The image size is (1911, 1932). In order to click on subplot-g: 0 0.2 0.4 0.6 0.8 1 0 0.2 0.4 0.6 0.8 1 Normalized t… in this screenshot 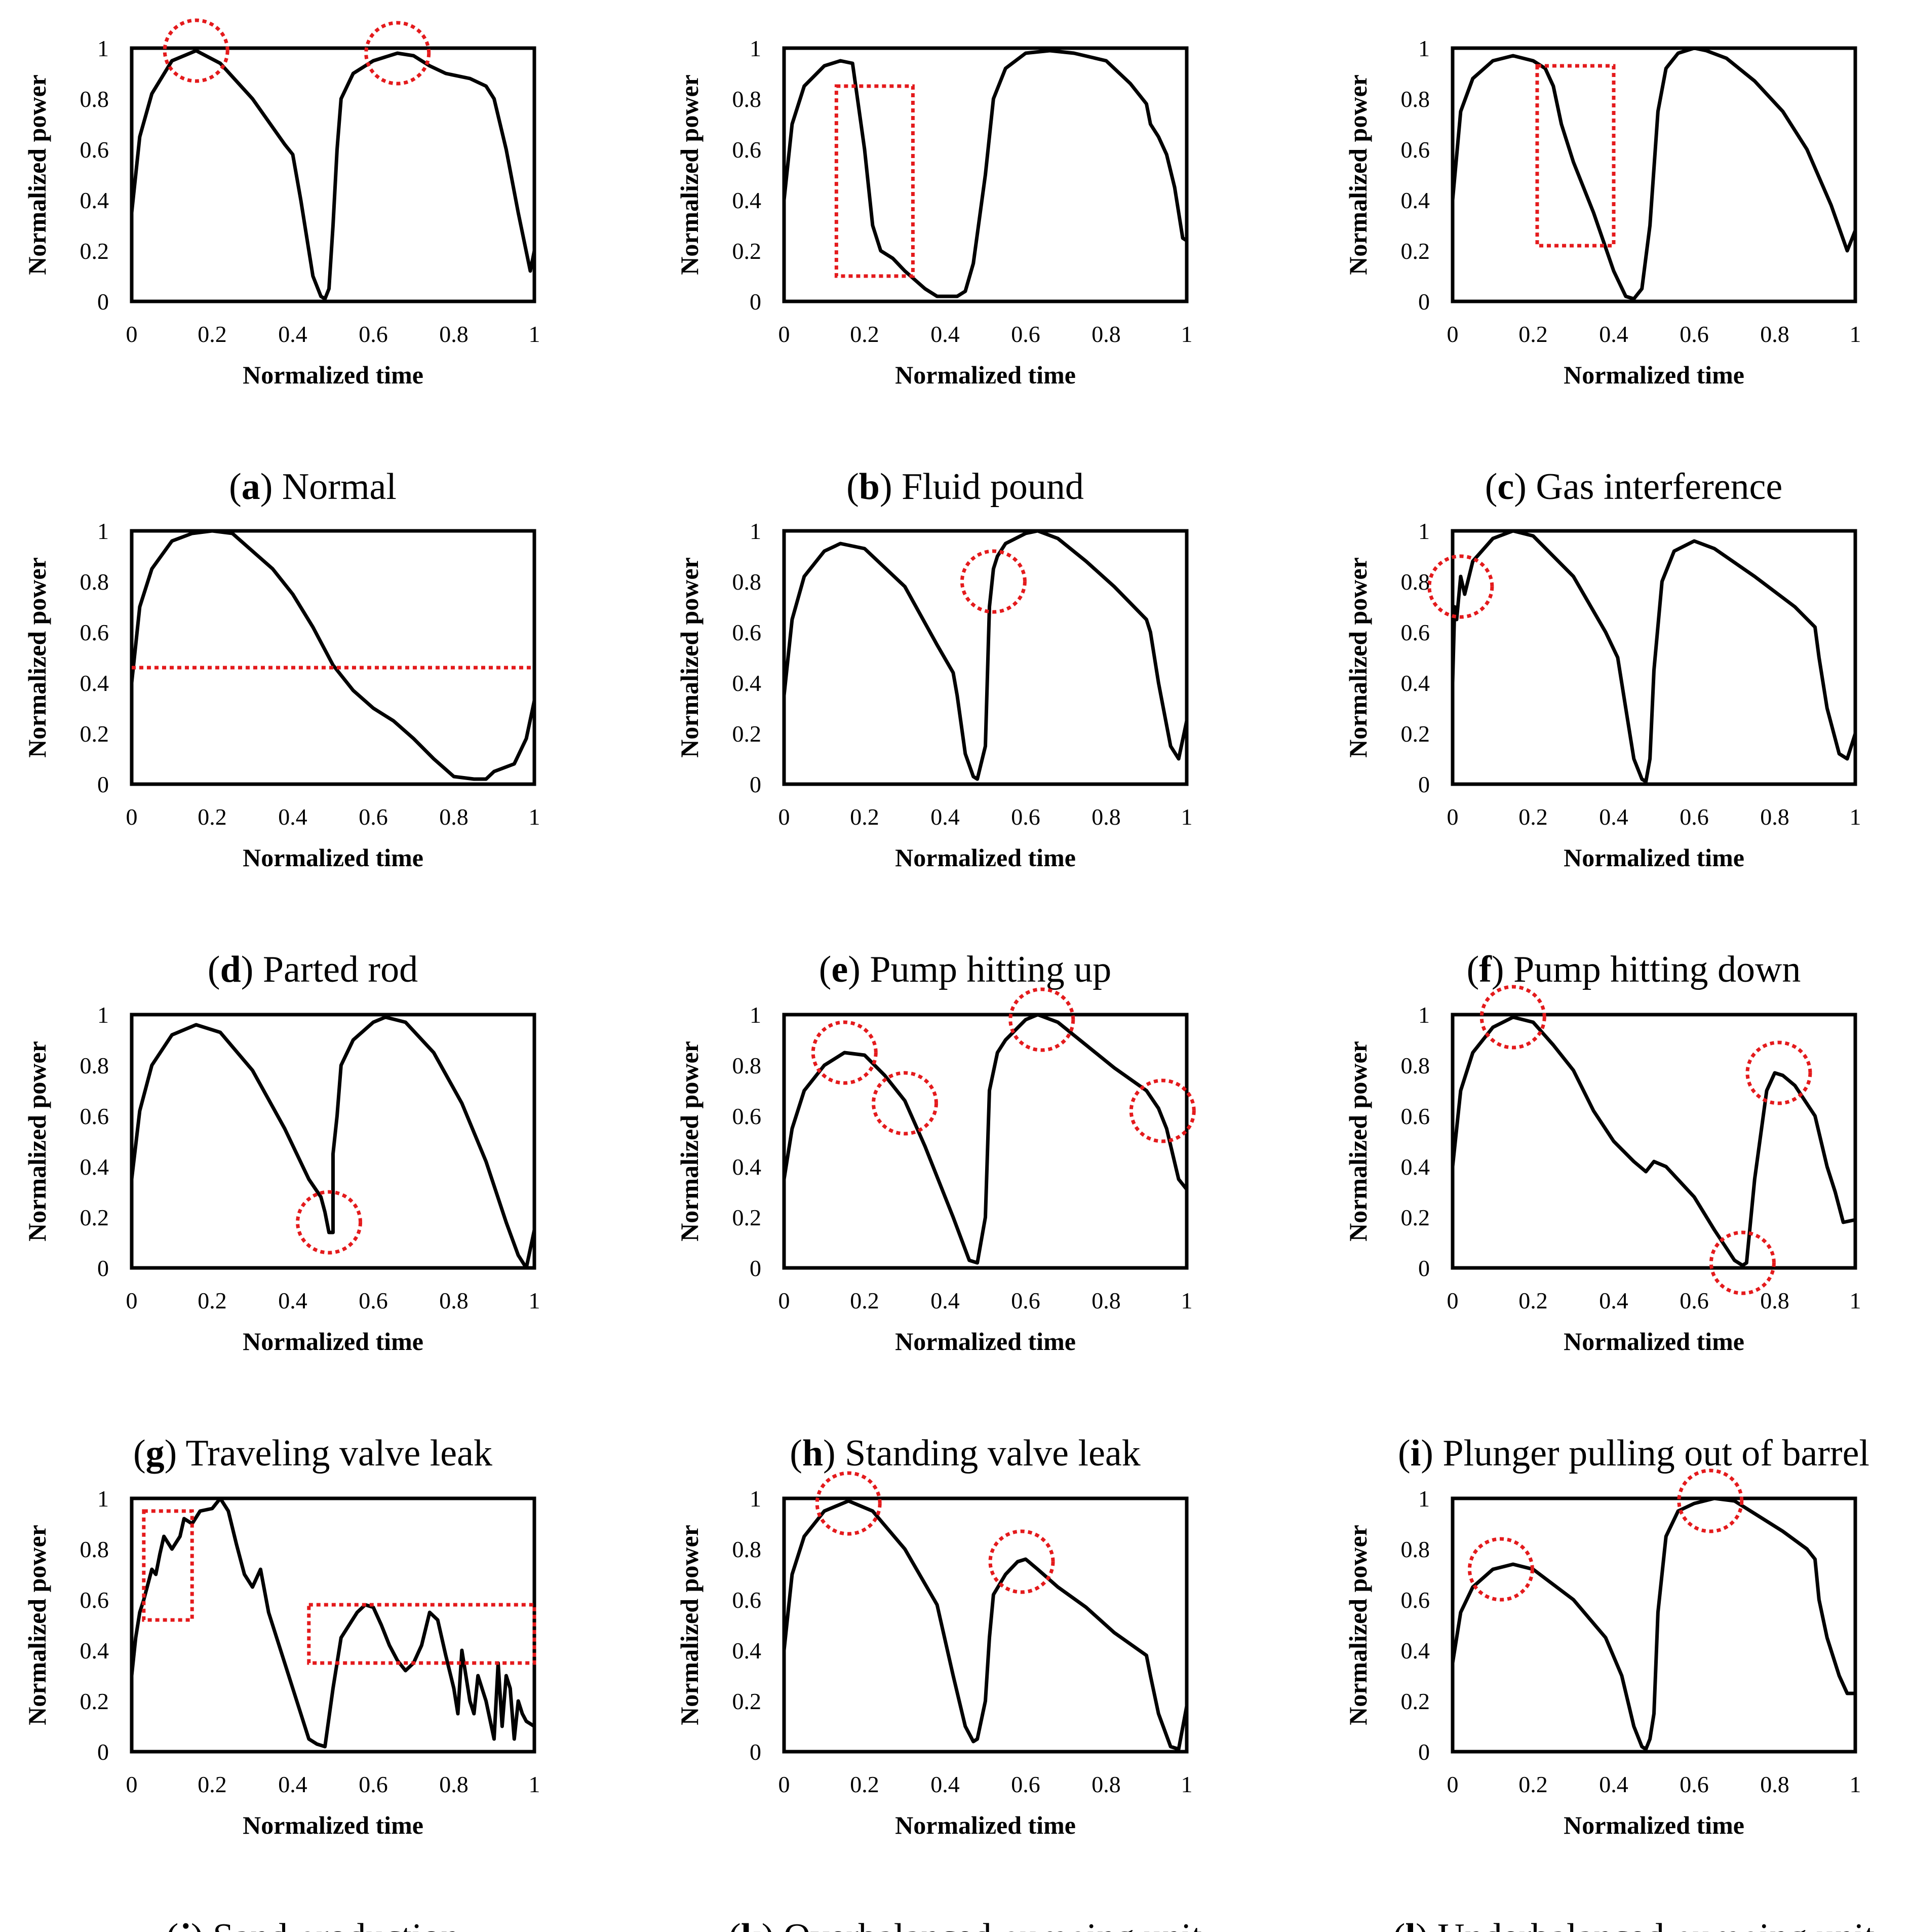, I will do `click(281, 1238)`.